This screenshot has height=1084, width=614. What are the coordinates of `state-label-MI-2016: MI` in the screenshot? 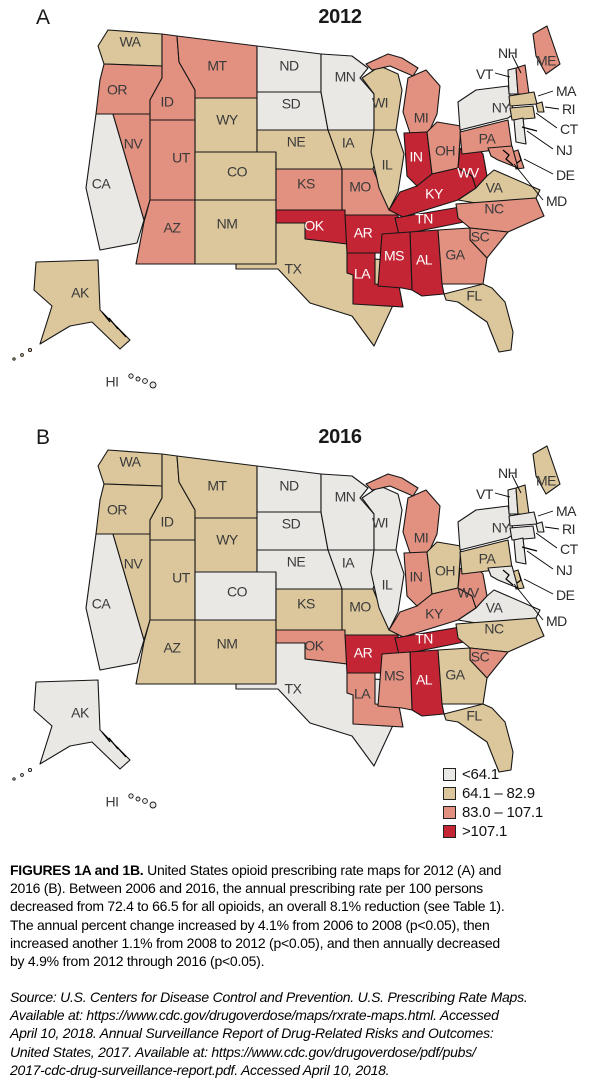 It's located at (421, 538).